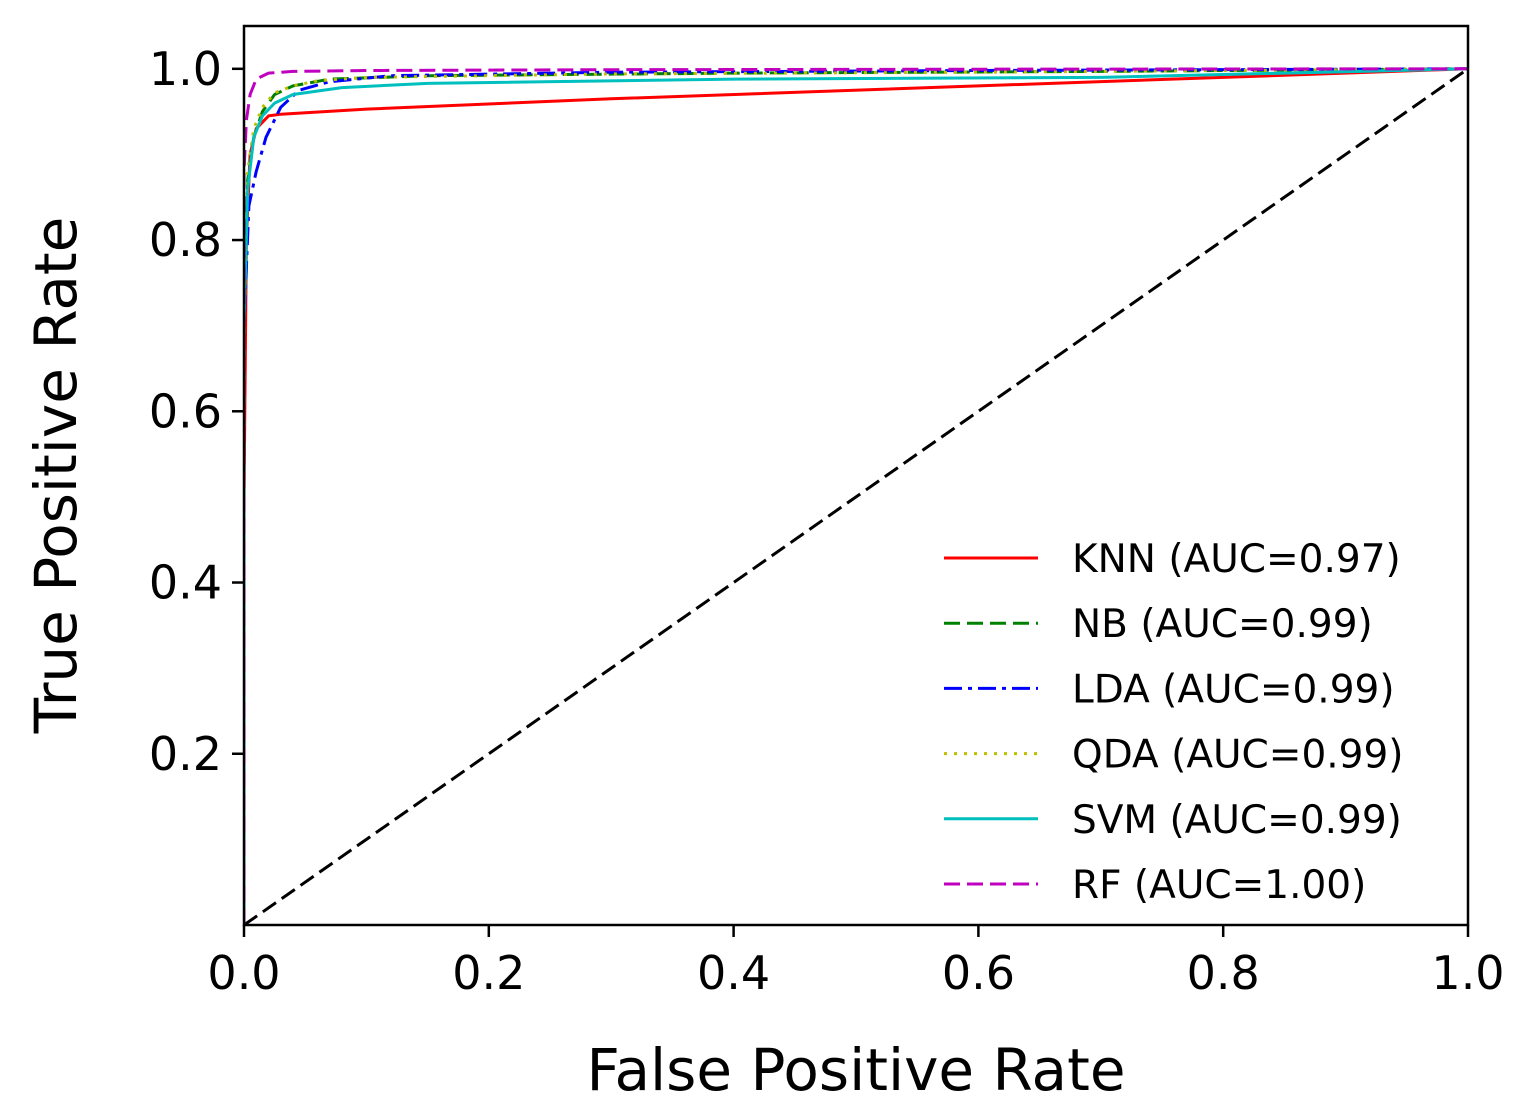 The width and height of the screenshot is (1532, 1116). Describe the element at coordinates (978, 973) in the screenshot. I see `x-tick-label: 0.6` at that location.